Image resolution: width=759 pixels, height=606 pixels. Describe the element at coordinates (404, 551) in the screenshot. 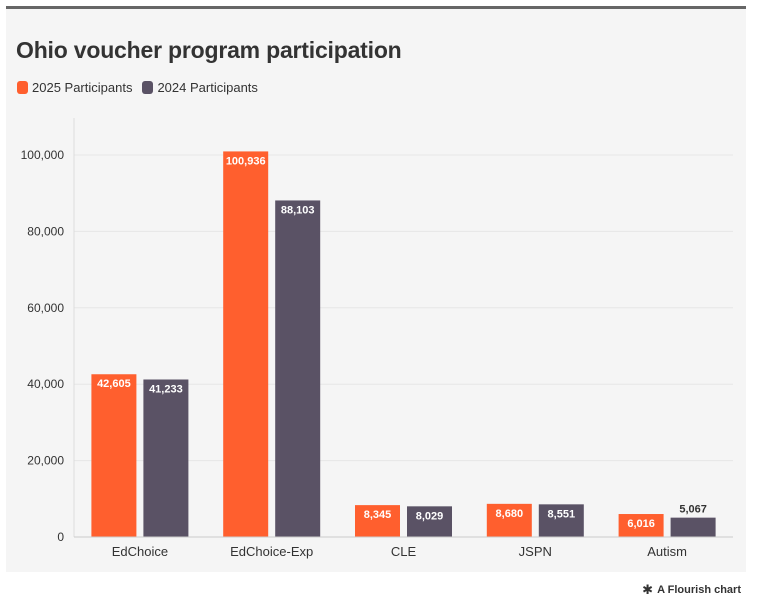

I see `x-tick-label: CLE` at that location.